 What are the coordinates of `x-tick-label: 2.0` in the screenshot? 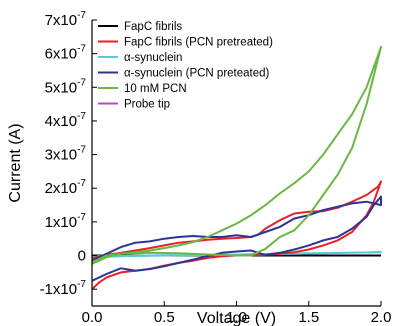 It's located at (381, 317).